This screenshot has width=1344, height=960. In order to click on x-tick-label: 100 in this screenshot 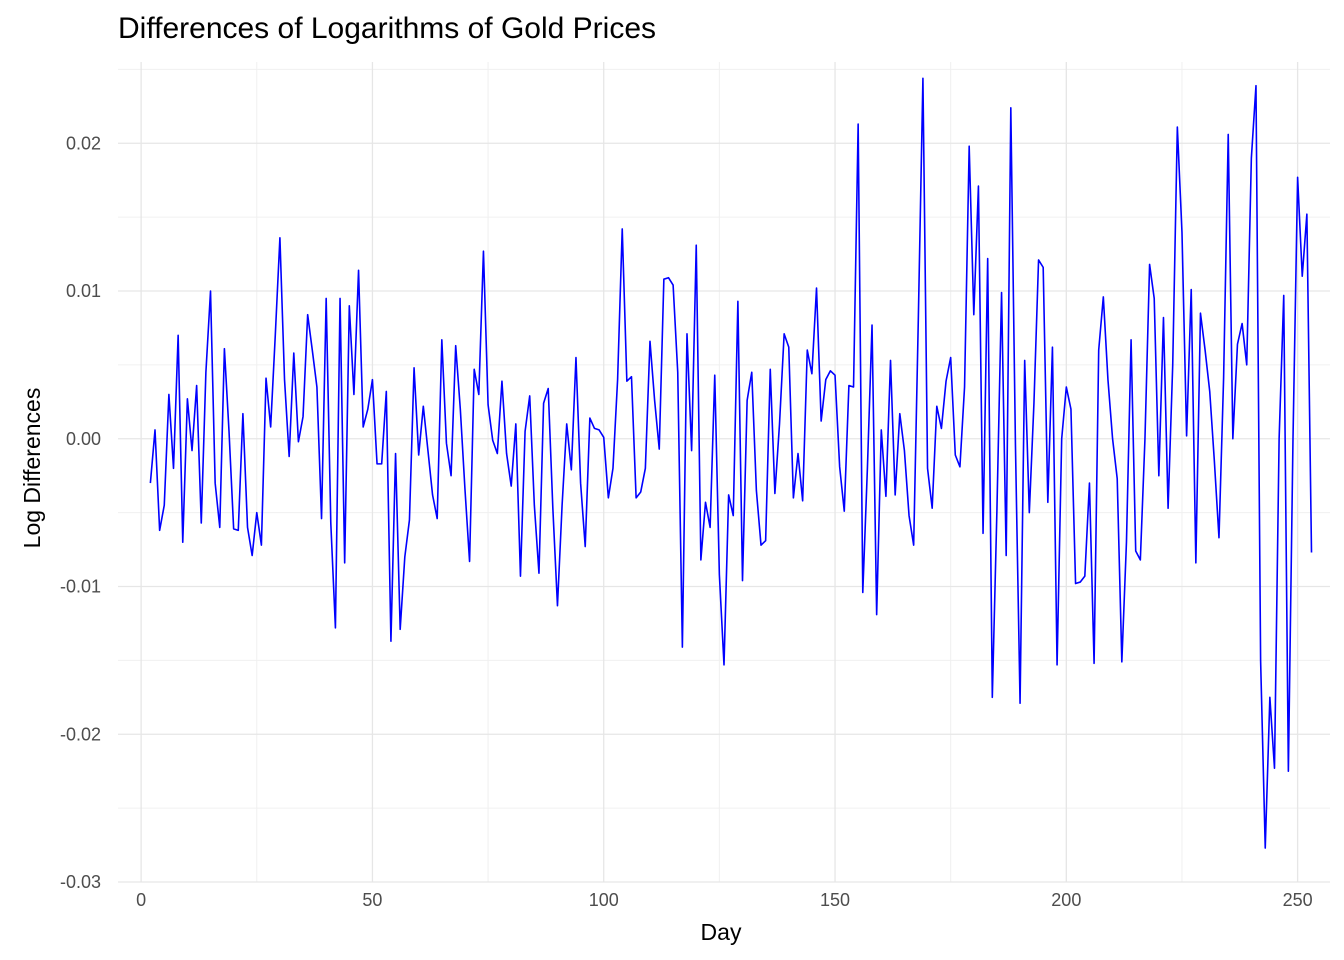, I will do `click(604, 900)`.